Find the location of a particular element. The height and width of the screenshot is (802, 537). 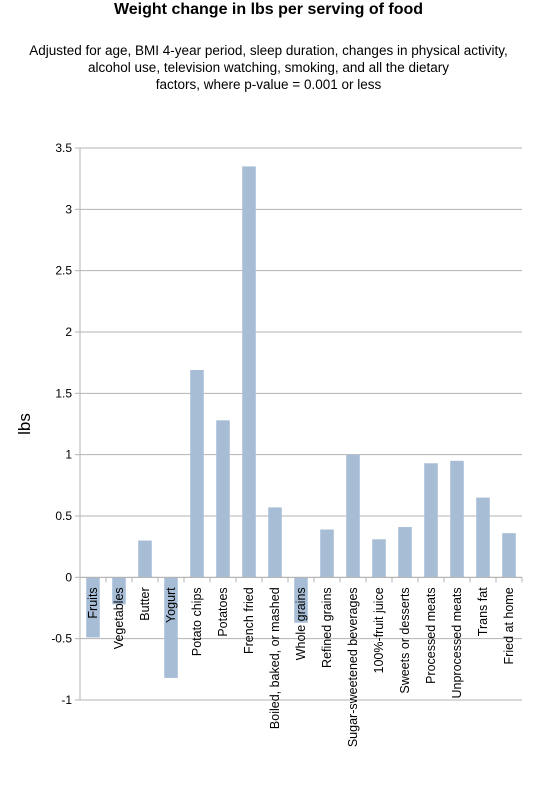

category-label: Fruits is located at coordinates (93, 602).